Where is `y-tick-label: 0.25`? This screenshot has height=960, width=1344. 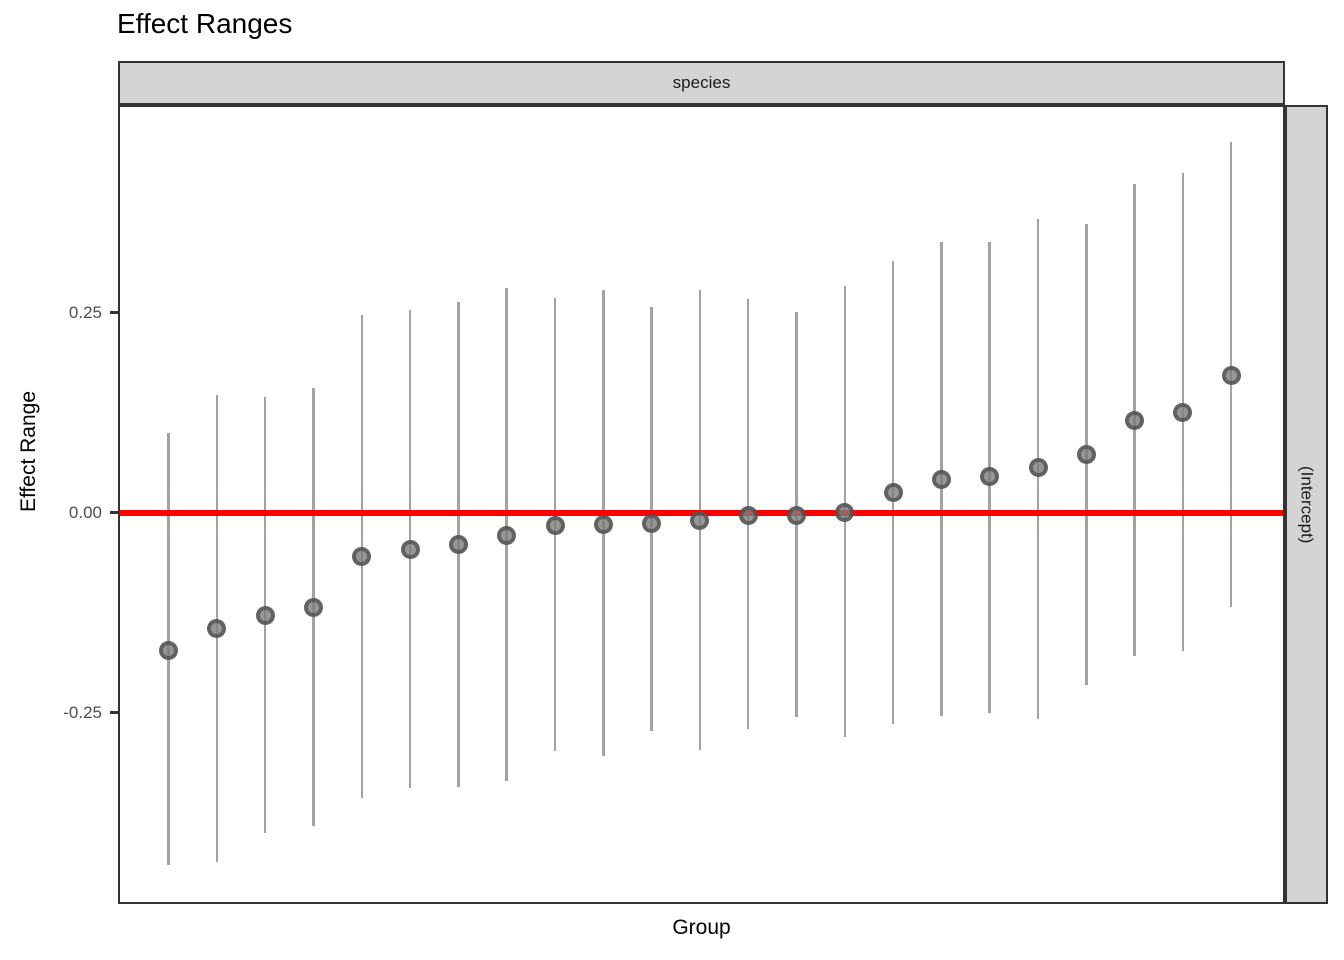
y-tick-label: 0.25 is located at coordinates (85, 312).